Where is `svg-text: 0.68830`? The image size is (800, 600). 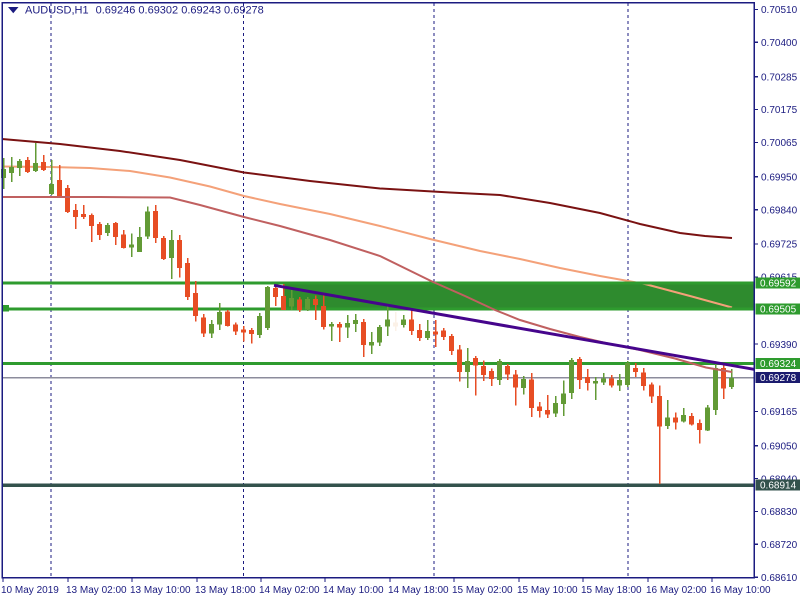 svg-text: 0.68830 is located at coordinates (779, 512).